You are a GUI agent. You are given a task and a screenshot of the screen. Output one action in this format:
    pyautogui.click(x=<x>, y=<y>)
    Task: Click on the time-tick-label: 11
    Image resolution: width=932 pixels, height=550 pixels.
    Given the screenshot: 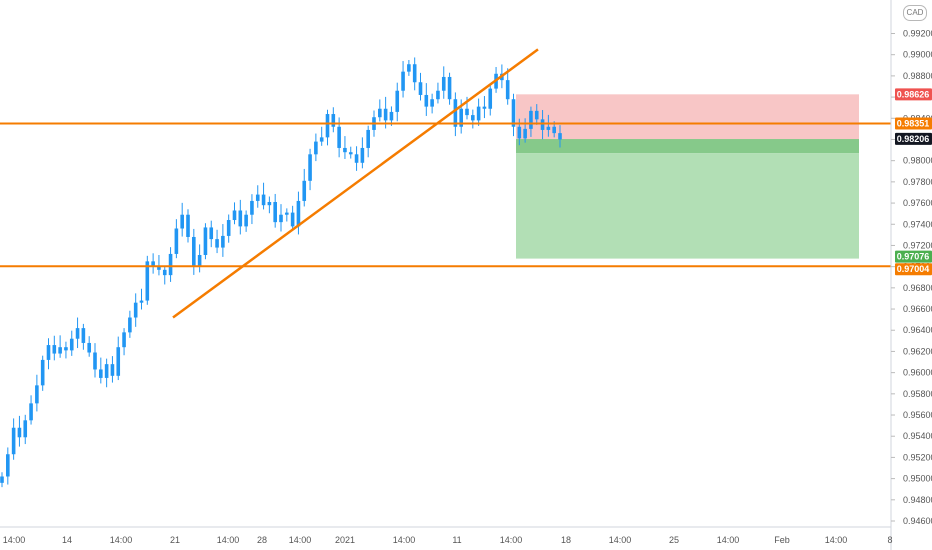 What is the action you would take?
    pyautogui.click(x=456, y=540)
    